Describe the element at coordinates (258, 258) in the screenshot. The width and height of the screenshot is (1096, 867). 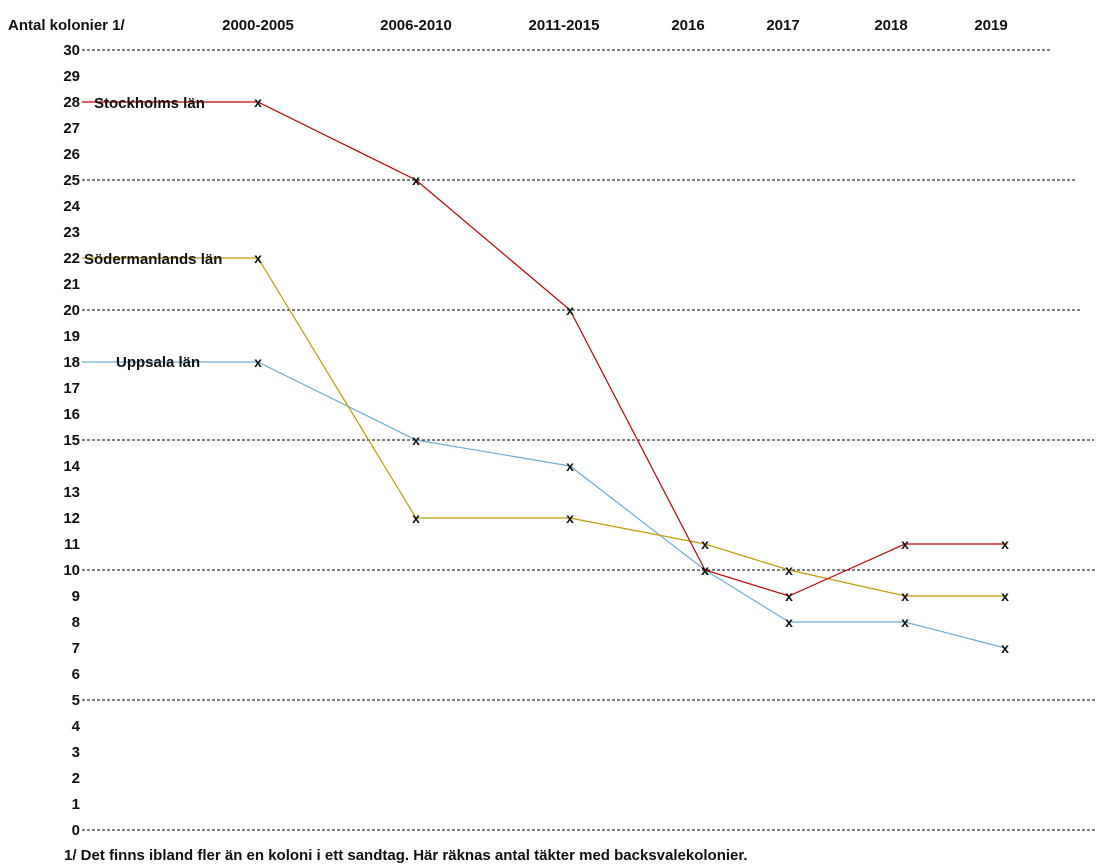
I see `point-marker-s1-0: x` at that location.